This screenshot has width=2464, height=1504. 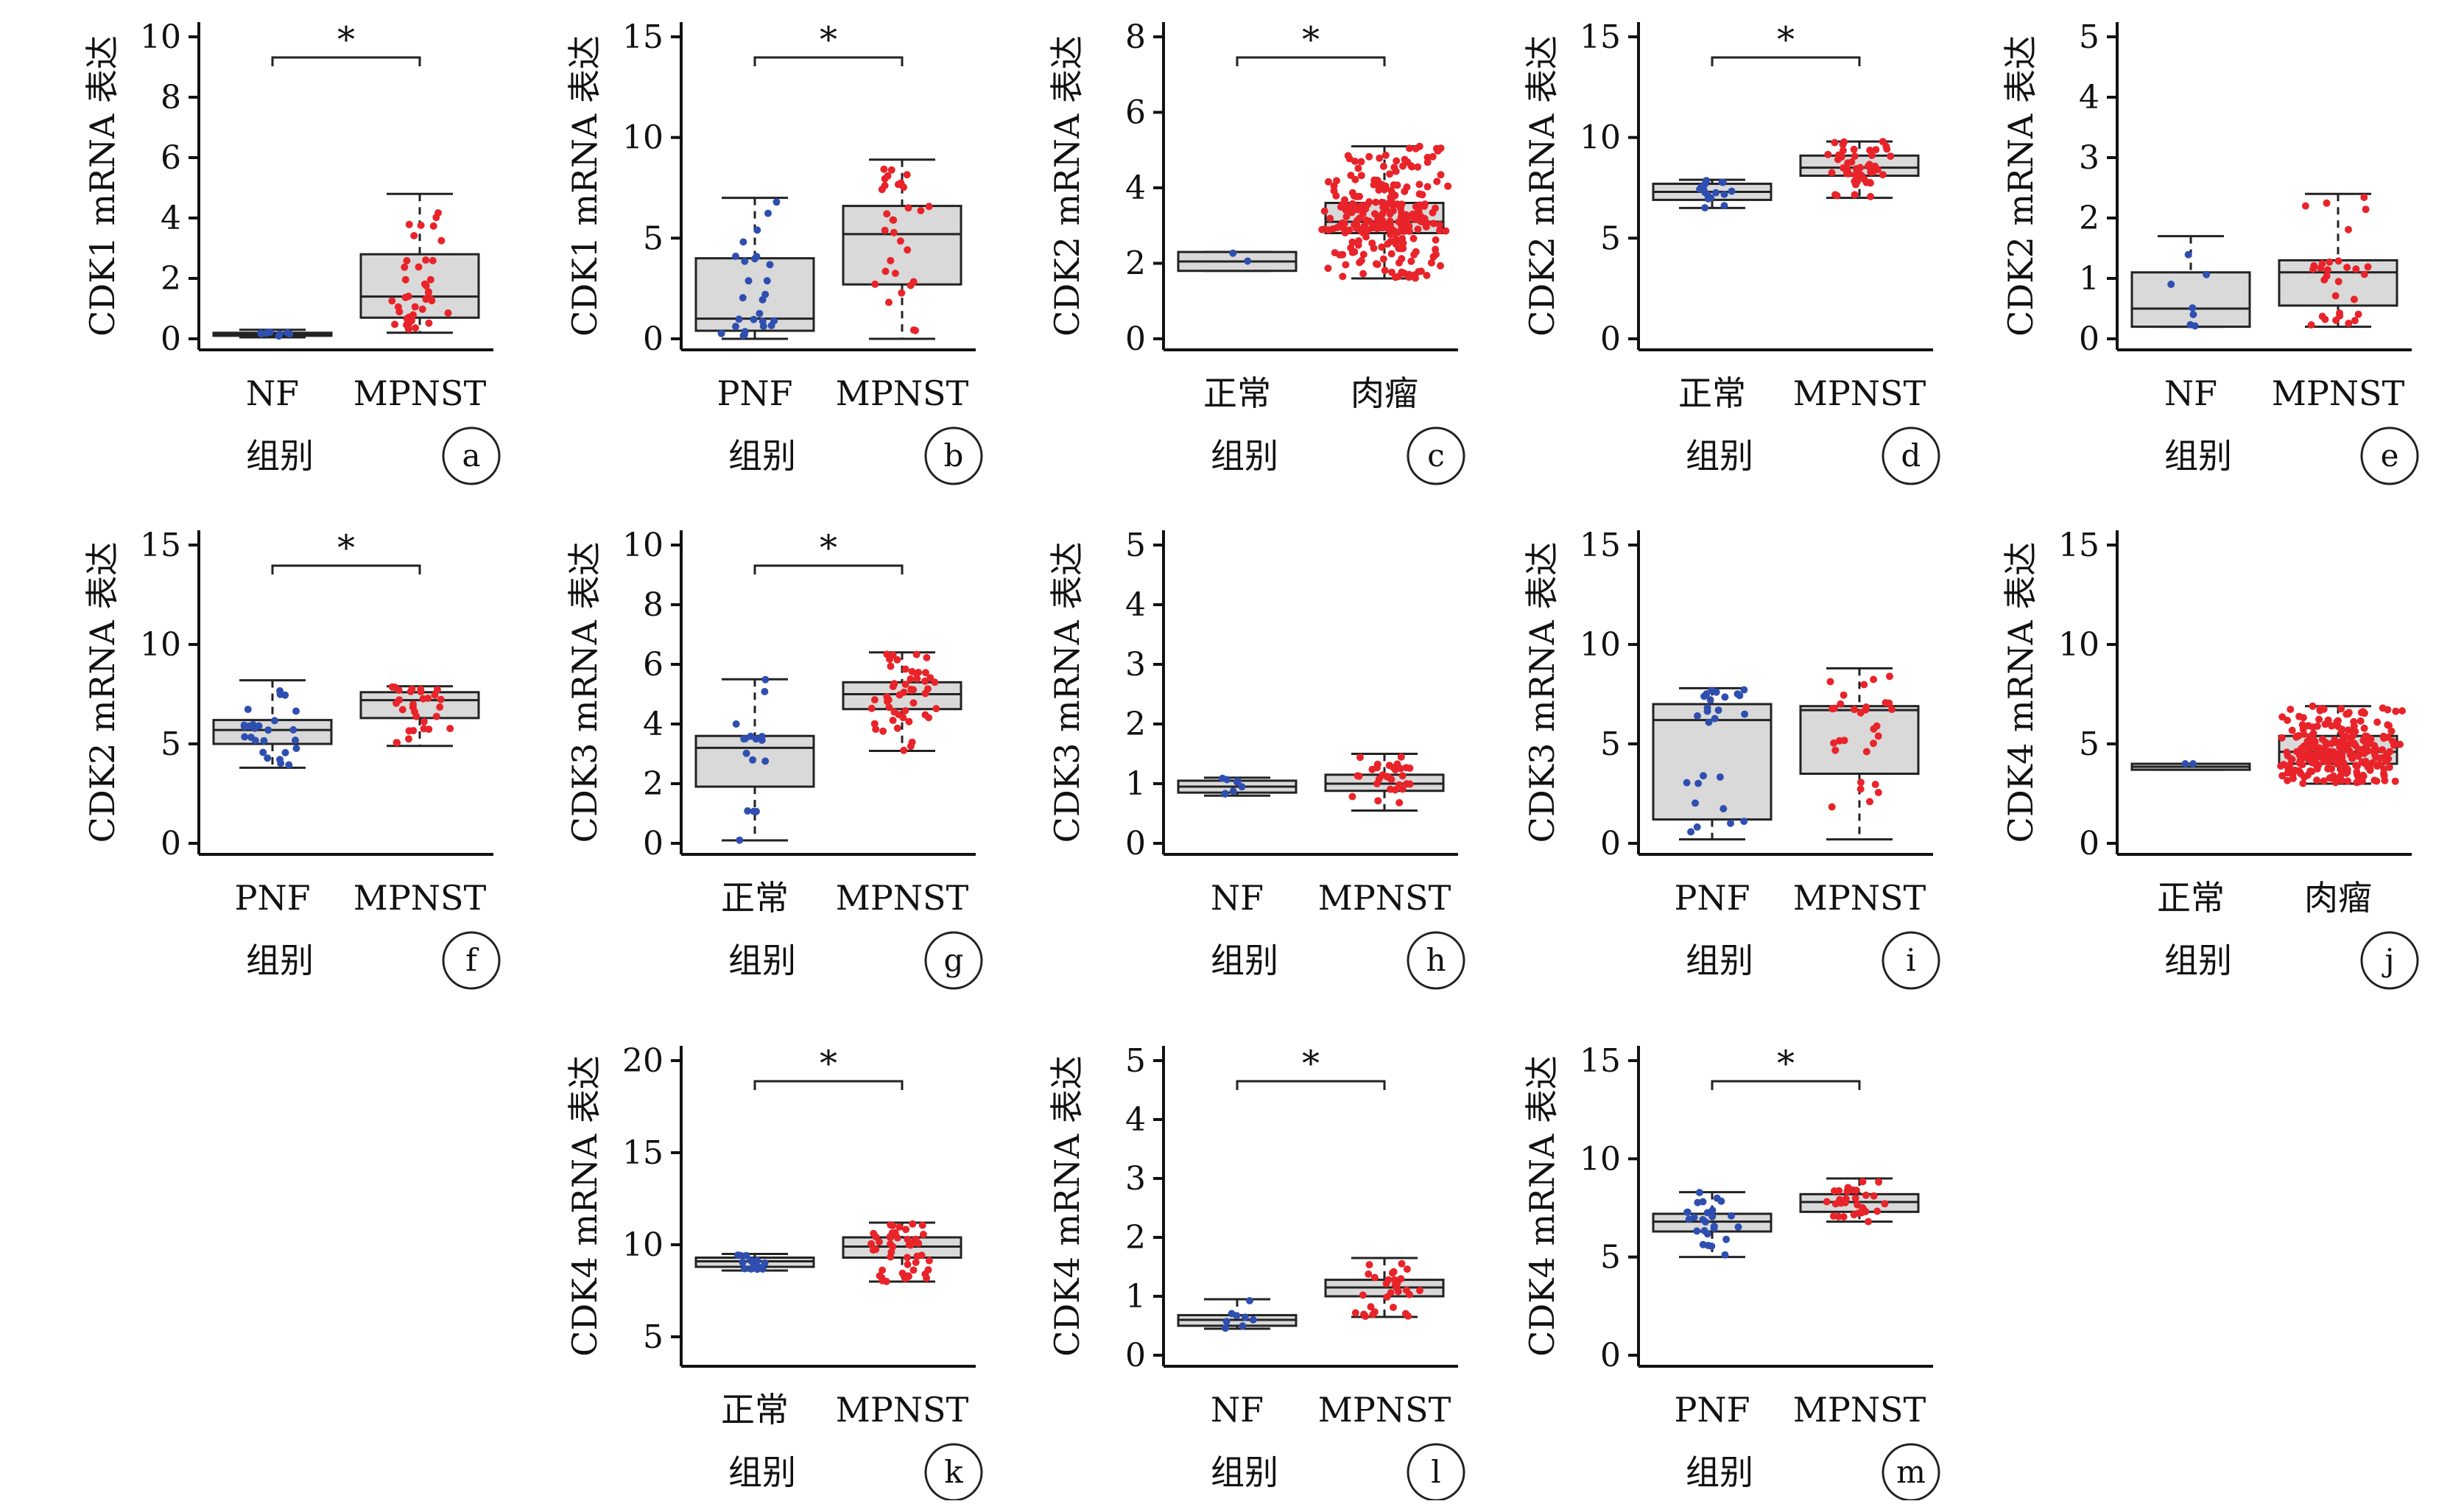 What do you see at coordinates (1910, 960) in the screenshot?
I see `panel-letter: i` at bounding box center [1910, 960].